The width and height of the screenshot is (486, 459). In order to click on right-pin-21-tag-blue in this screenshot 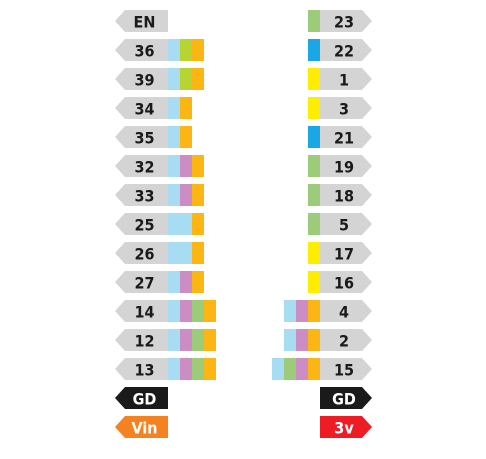, I will do `click(314, 137)`.